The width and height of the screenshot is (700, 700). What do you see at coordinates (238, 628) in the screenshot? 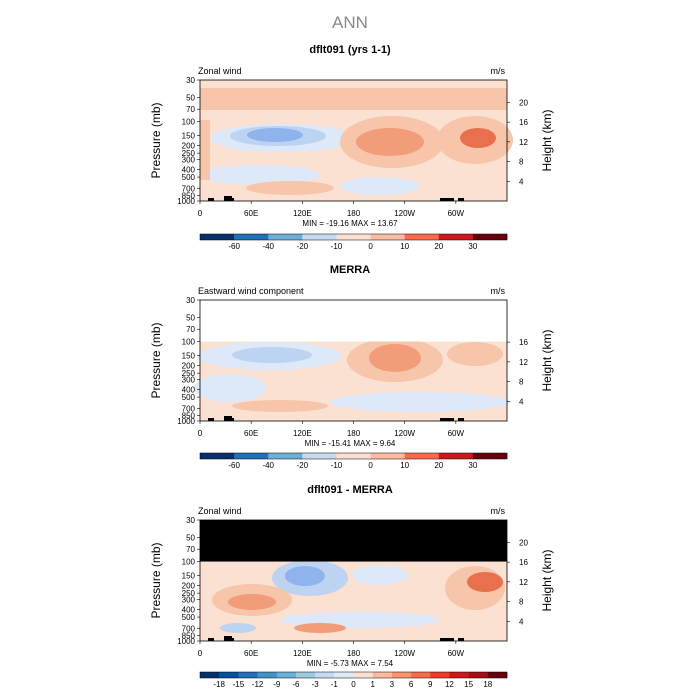
I see `field-low-neg` at bounding box center [238, 628].